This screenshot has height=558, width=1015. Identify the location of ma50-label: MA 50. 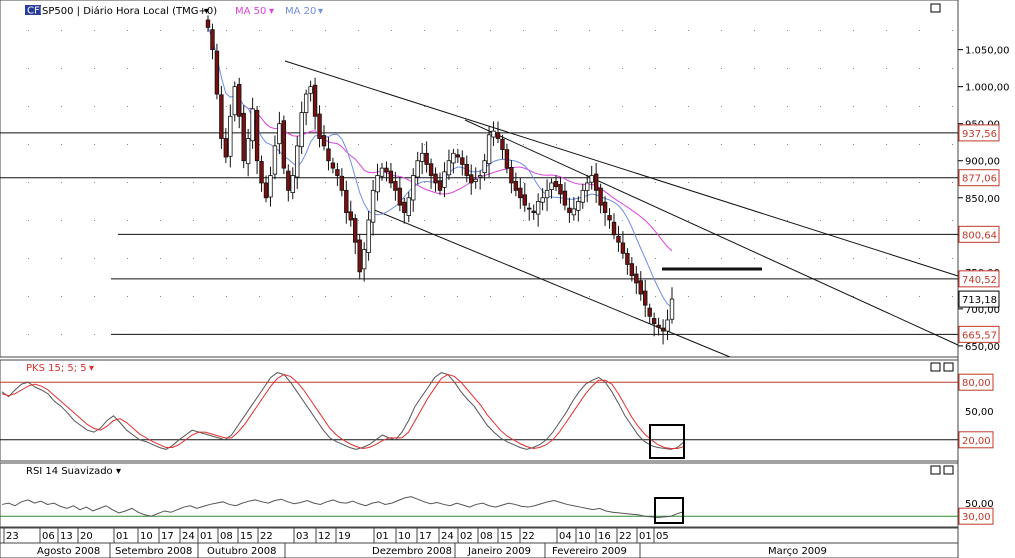
(250, 11).